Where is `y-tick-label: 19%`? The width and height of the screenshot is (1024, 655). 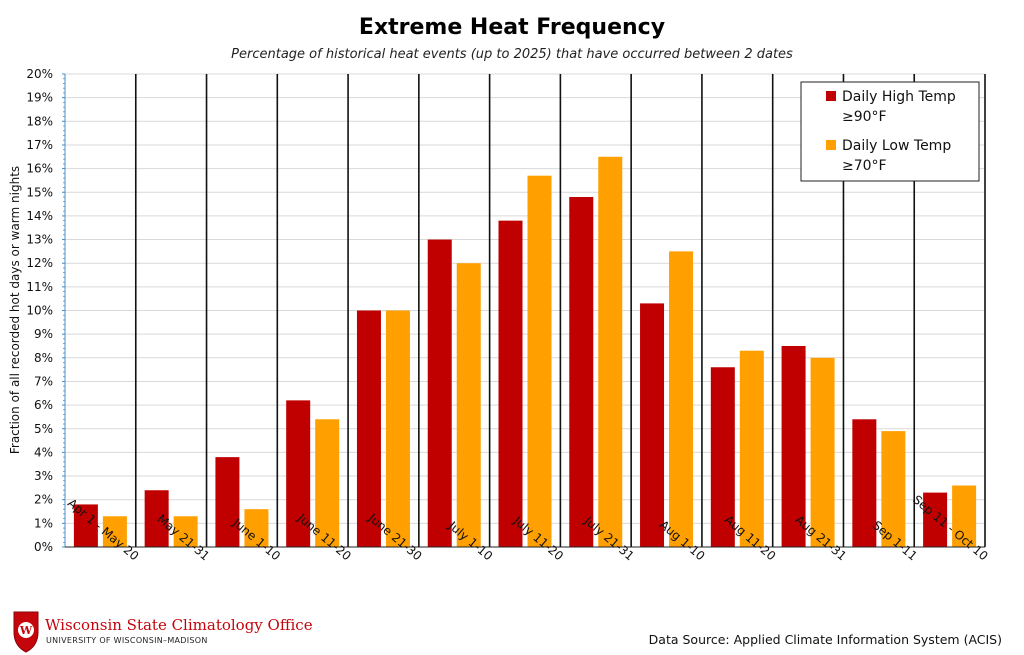
y-tick-label: 19% is located at coordinates (39, 98).